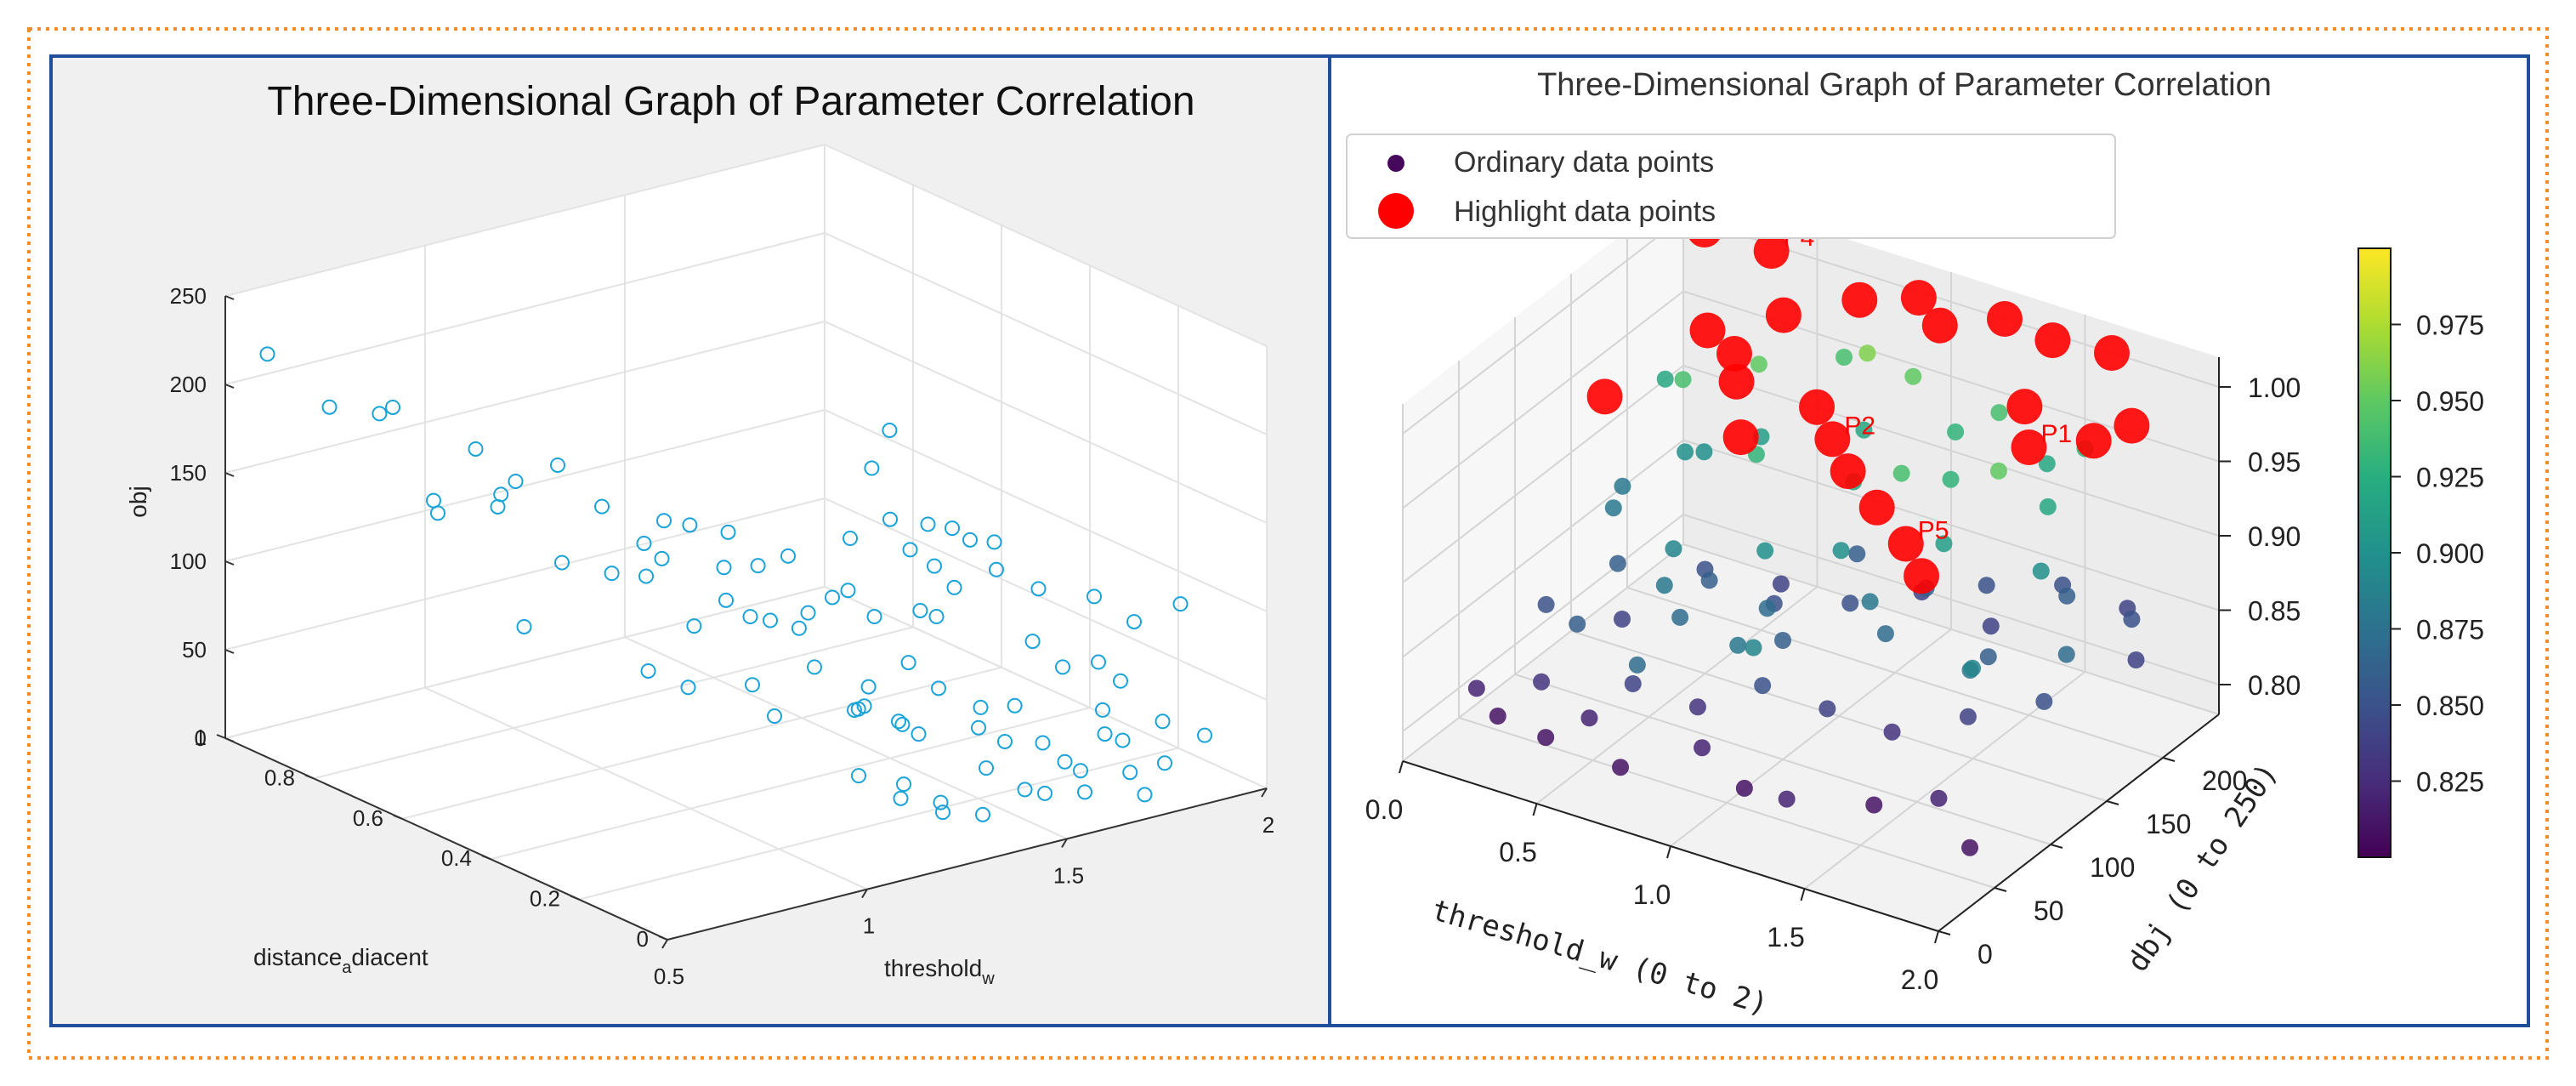  What do you see at coordinates (1584, 162) in the screenshot?
I see `legend-ordinary-label: Ordinary data points` at bounding box center [1584, 162].